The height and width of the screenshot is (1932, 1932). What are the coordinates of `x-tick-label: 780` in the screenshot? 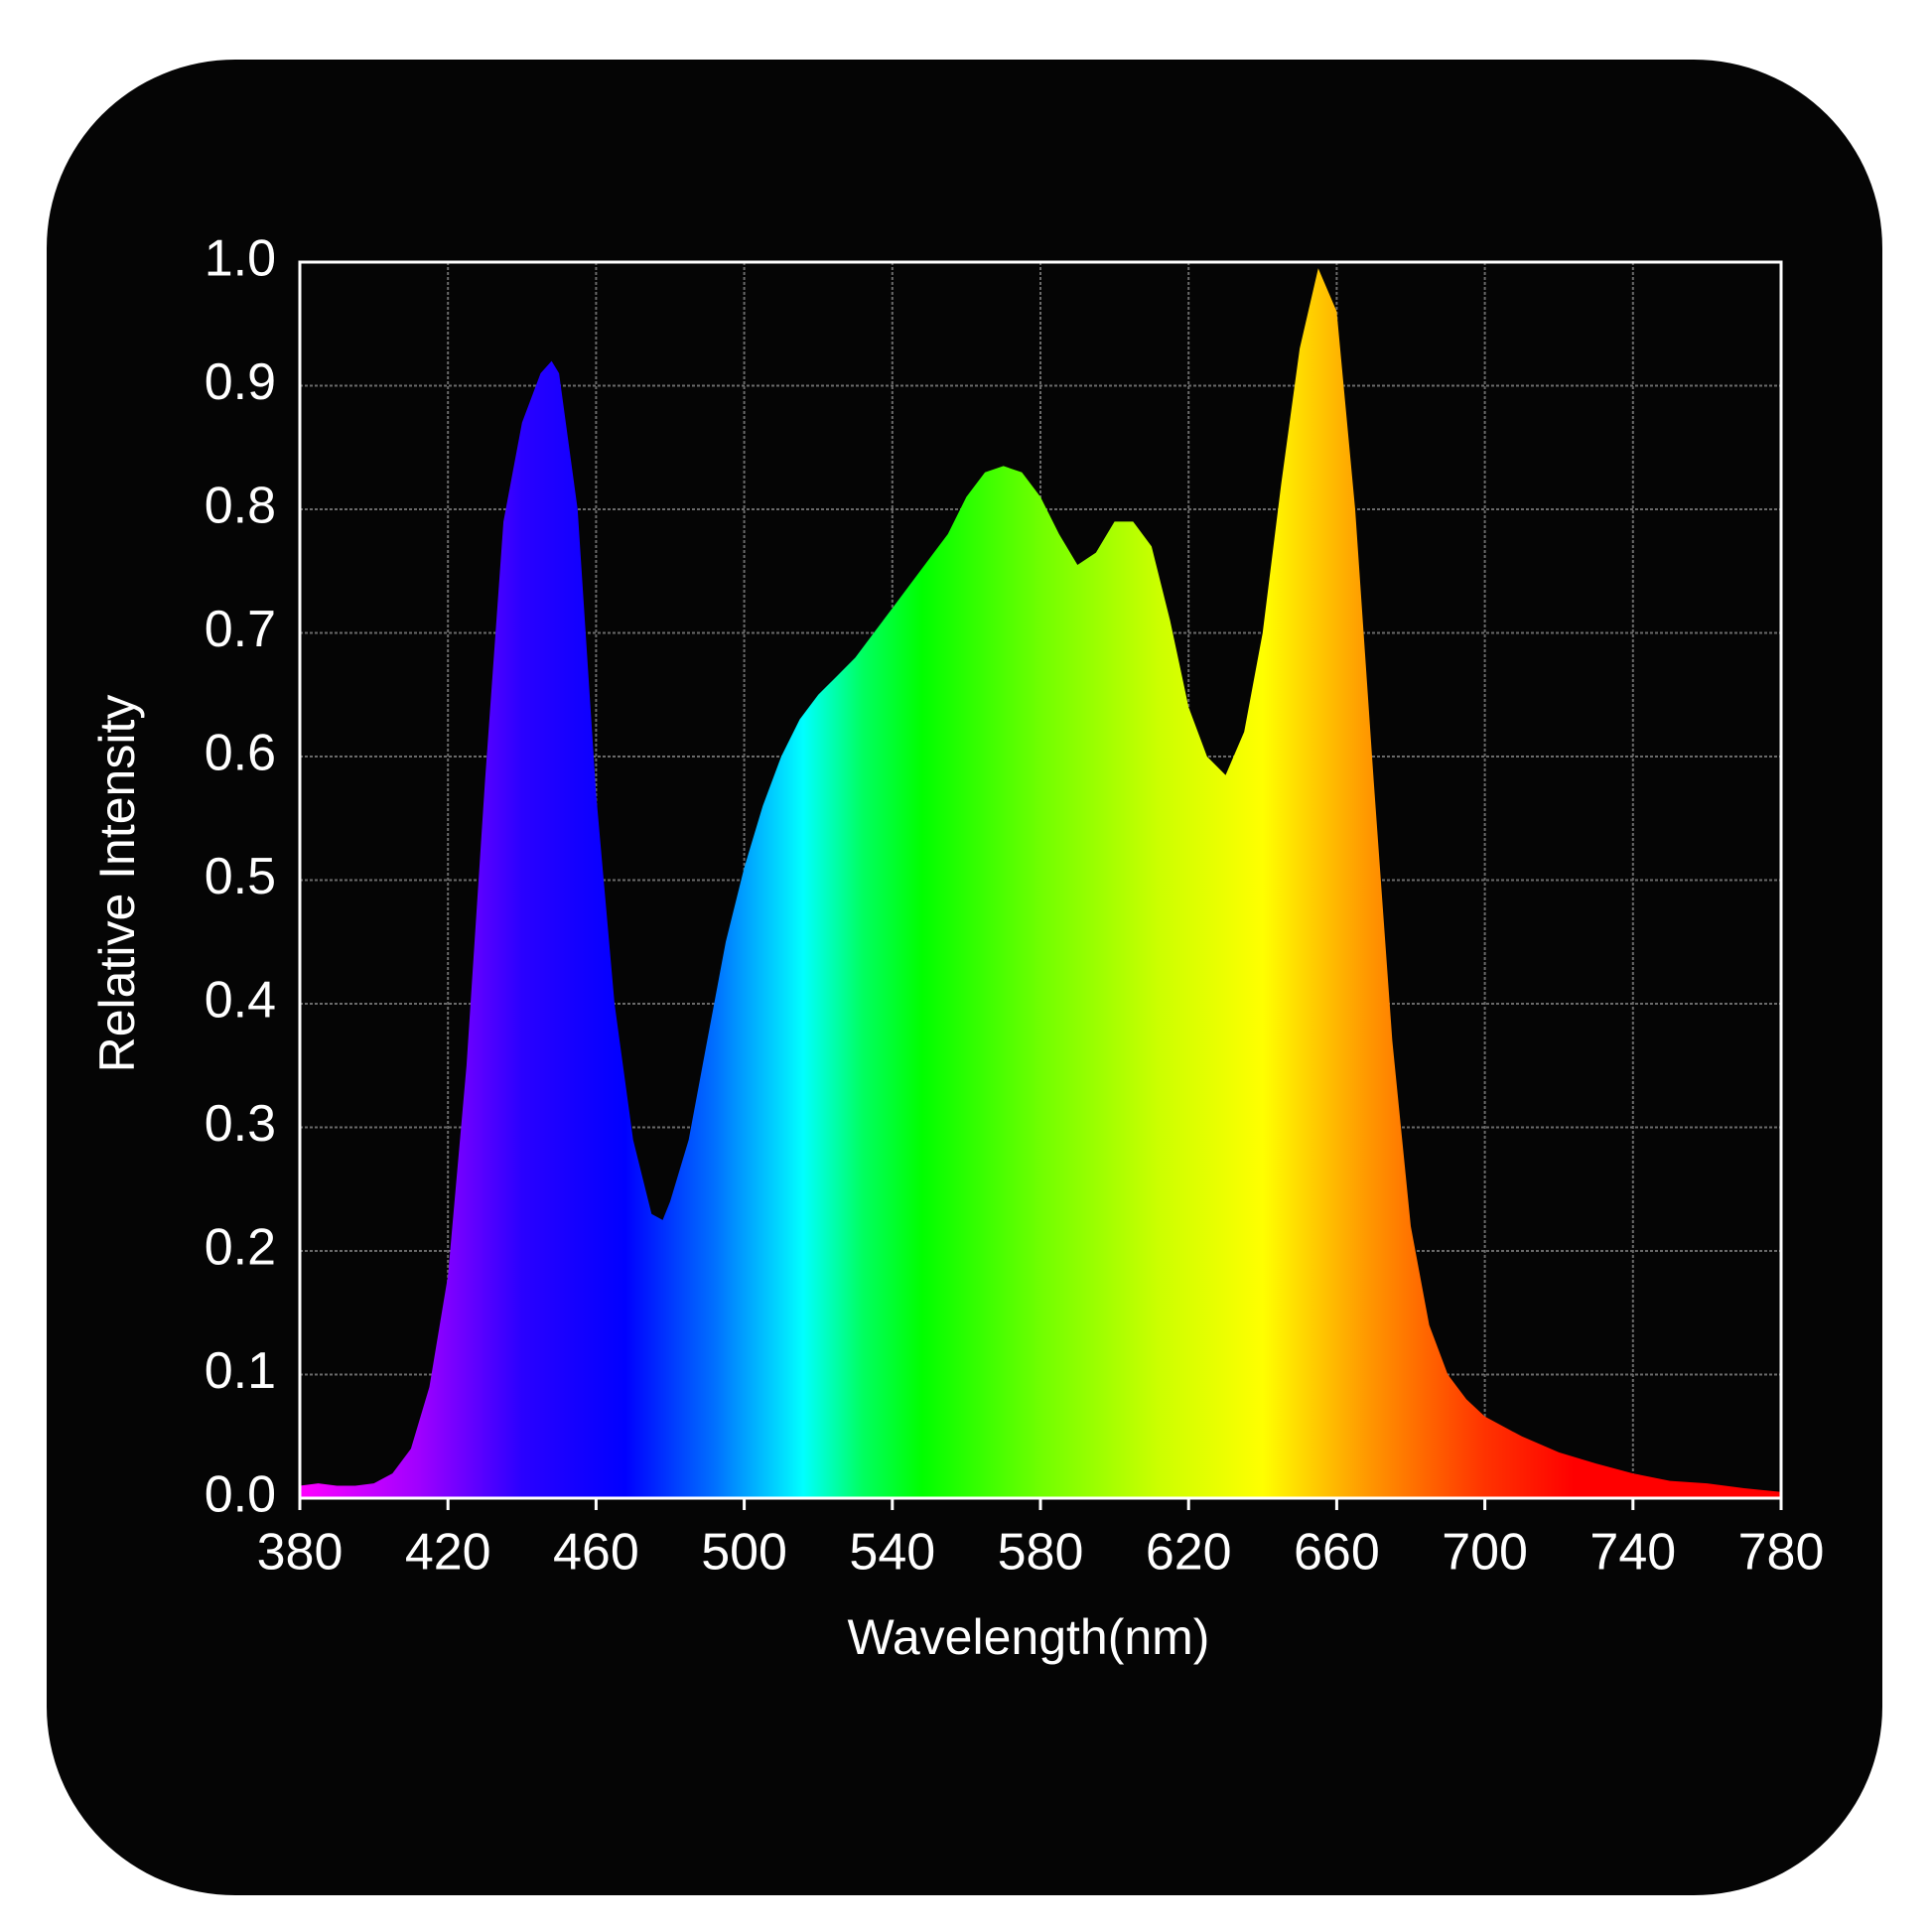 It's located at (1782, 1553).